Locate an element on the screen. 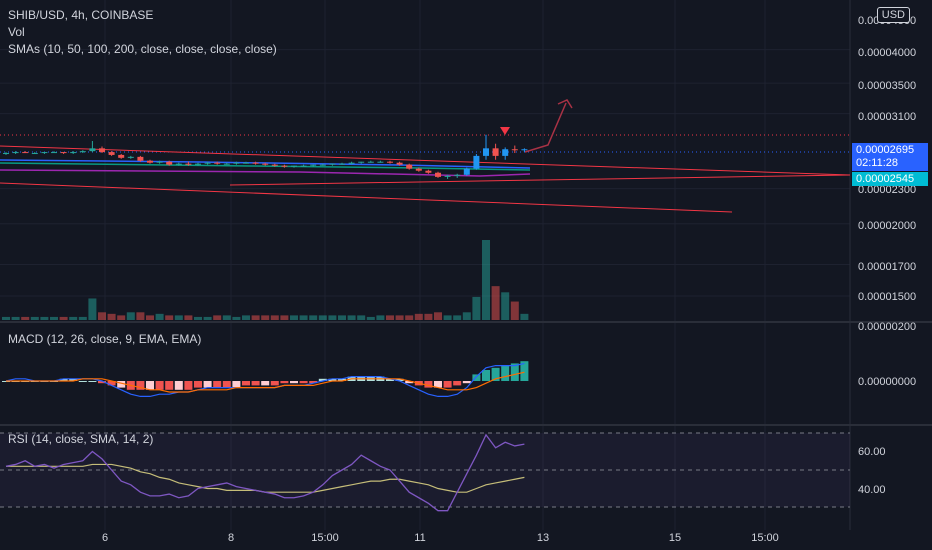  price-tick-label: 0.00000200 is located at coordinates (887, 327).